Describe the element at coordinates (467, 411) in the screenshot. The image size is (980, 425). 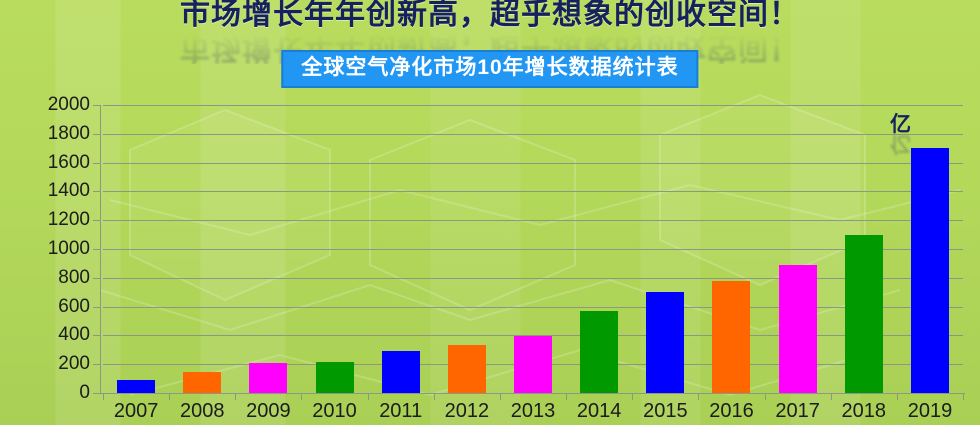
I see `x-axis-tick-label: 2012` at that location.